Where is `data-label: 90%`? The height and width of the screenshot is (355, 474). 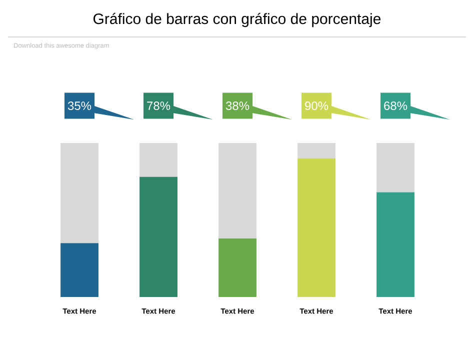
data-label: 90% is located at coordinates (316, 106).